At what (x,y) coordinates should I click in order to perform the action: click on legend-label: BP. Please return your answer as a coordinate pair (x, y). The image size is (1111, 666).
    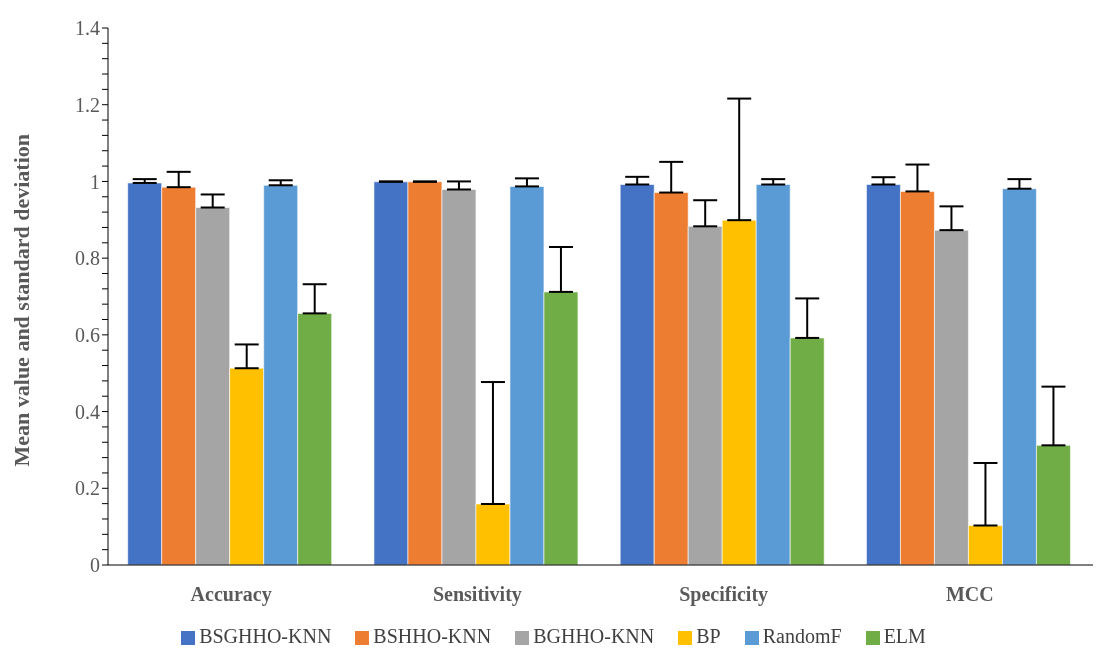
    Looking at the image, I should click on (708, 636).